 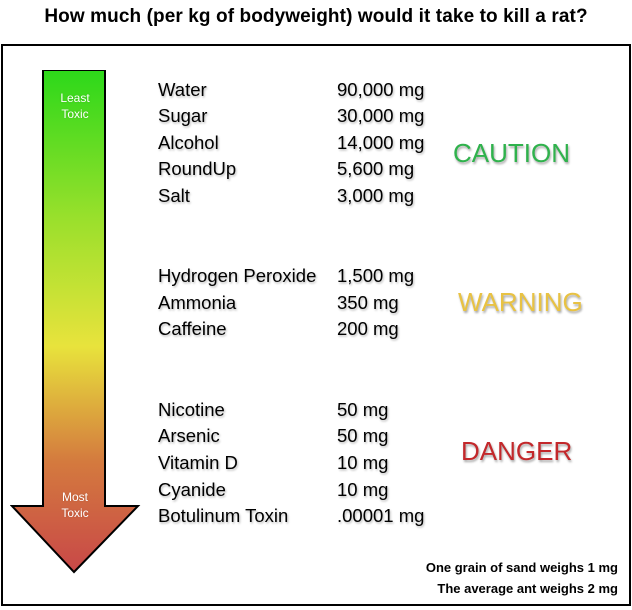 What do you see at coordinates (521, 567) in the screenshot?
I see `sand-grain-note: One grain of sand weighs 1 mg` at bounding box center [521, 567].